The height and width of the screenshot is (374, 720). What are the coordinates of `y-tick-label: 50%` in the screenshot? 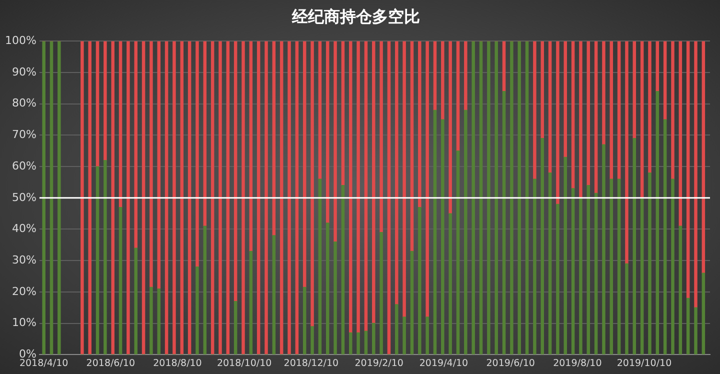 It's located at (24, 197).